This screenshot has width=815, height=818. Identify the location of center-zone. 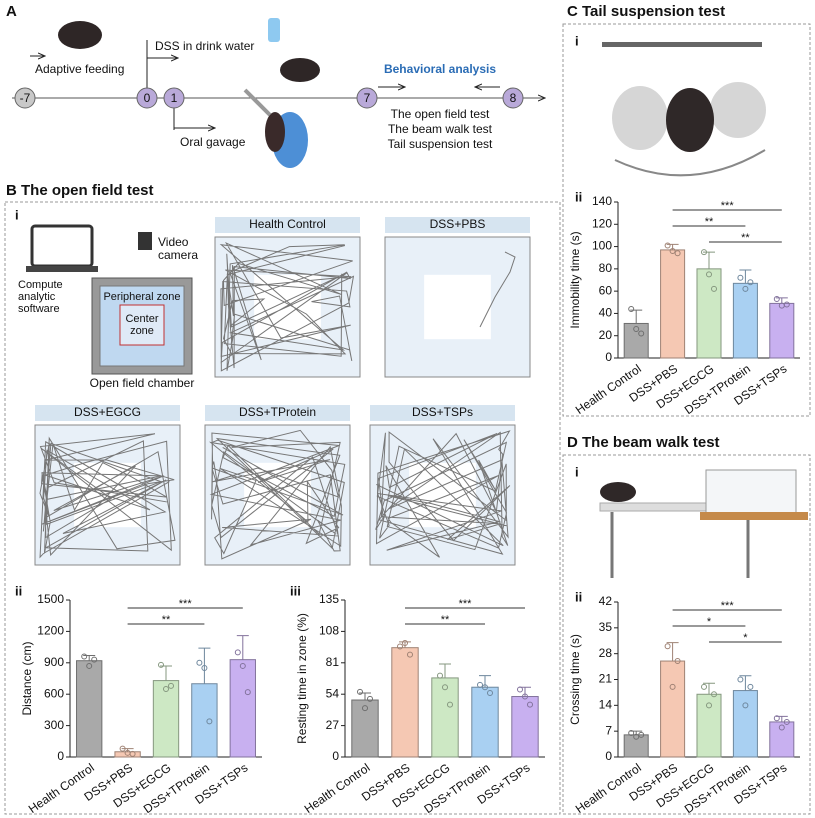
(142, 325).